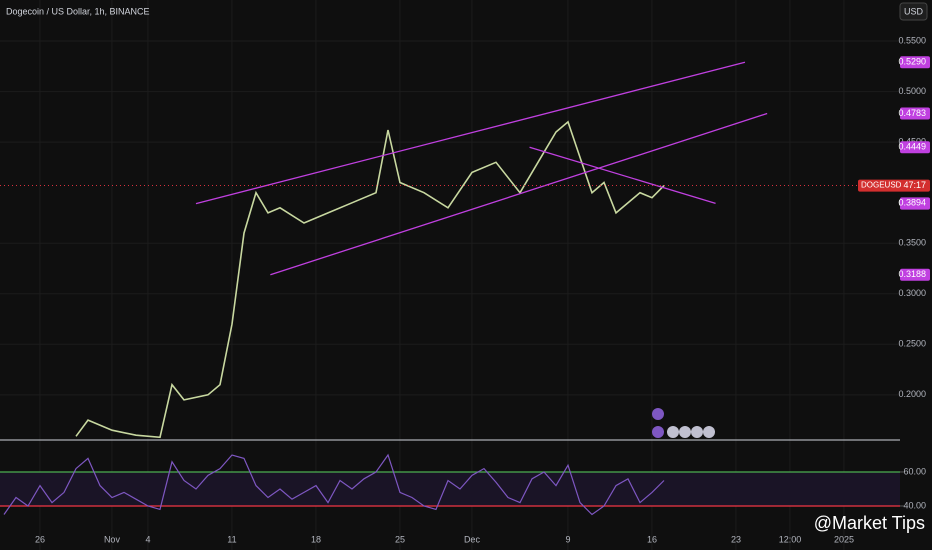 The image size is (932, 550). I want to click on trendline, so click(622, 175).